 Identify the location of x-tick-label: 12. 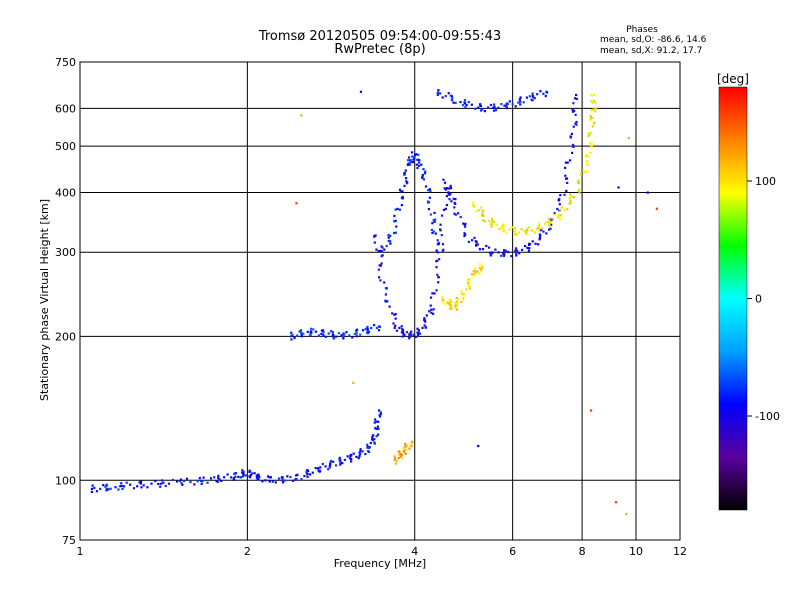
(680, 551).